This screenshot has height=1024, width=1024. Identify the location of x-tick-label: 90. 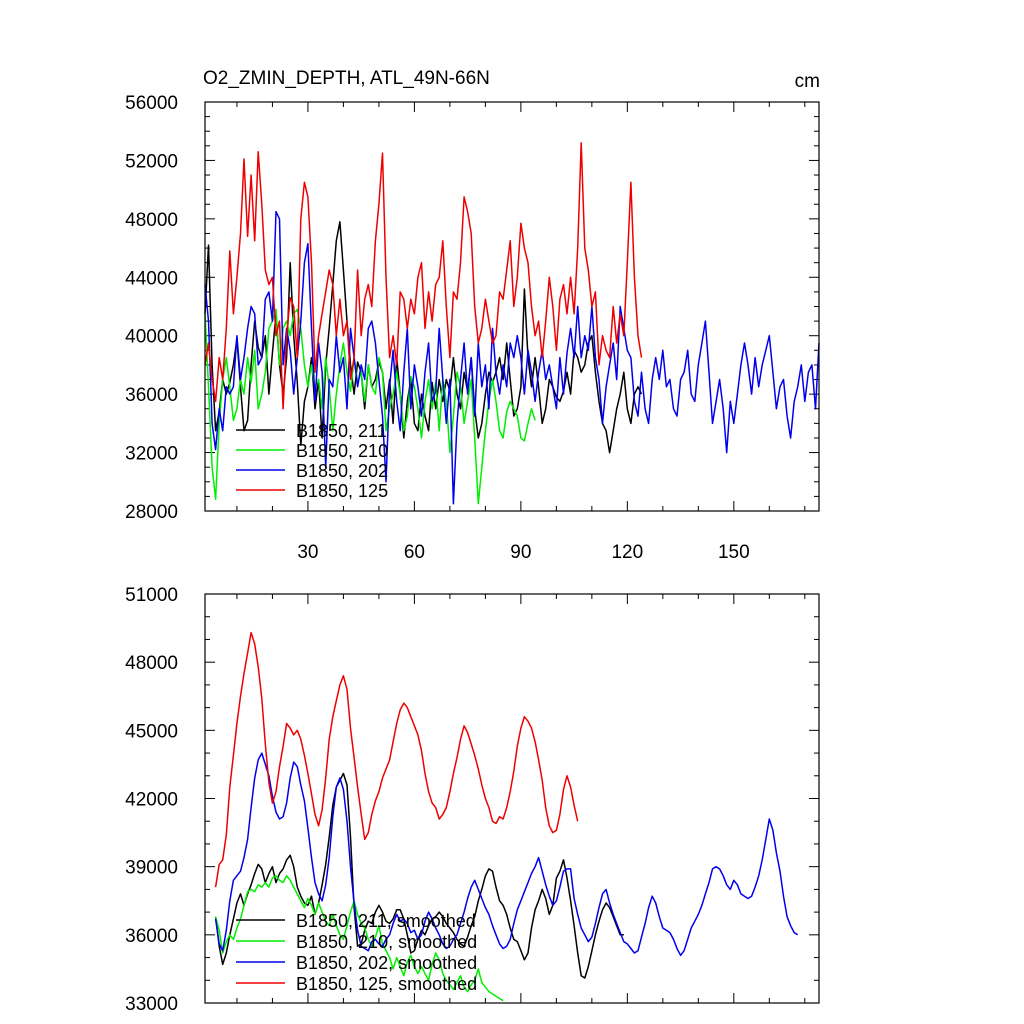
(520, 552).